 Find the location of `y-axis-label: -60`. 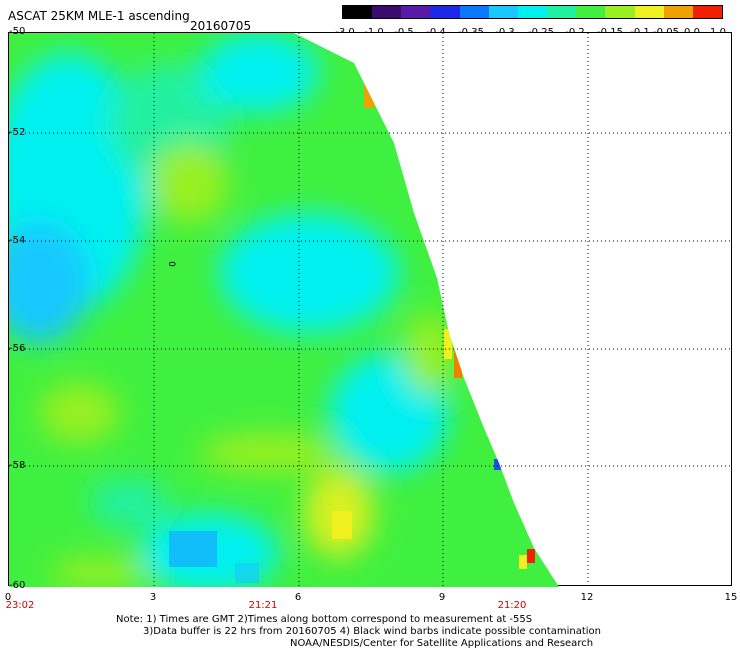

y-axis-label: -60 is located at coordinates (17, 585).